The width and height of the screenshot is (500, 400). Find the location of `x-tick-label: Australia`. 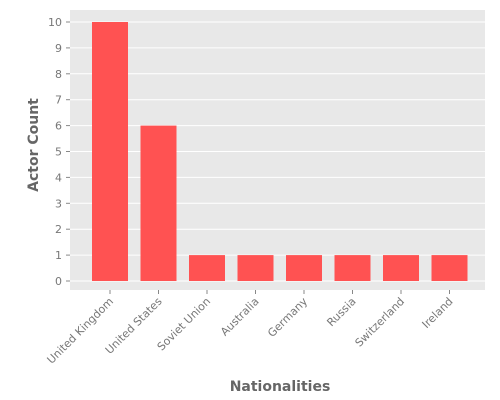

x-tick-label: Australia is located at coordinates (240, 317).